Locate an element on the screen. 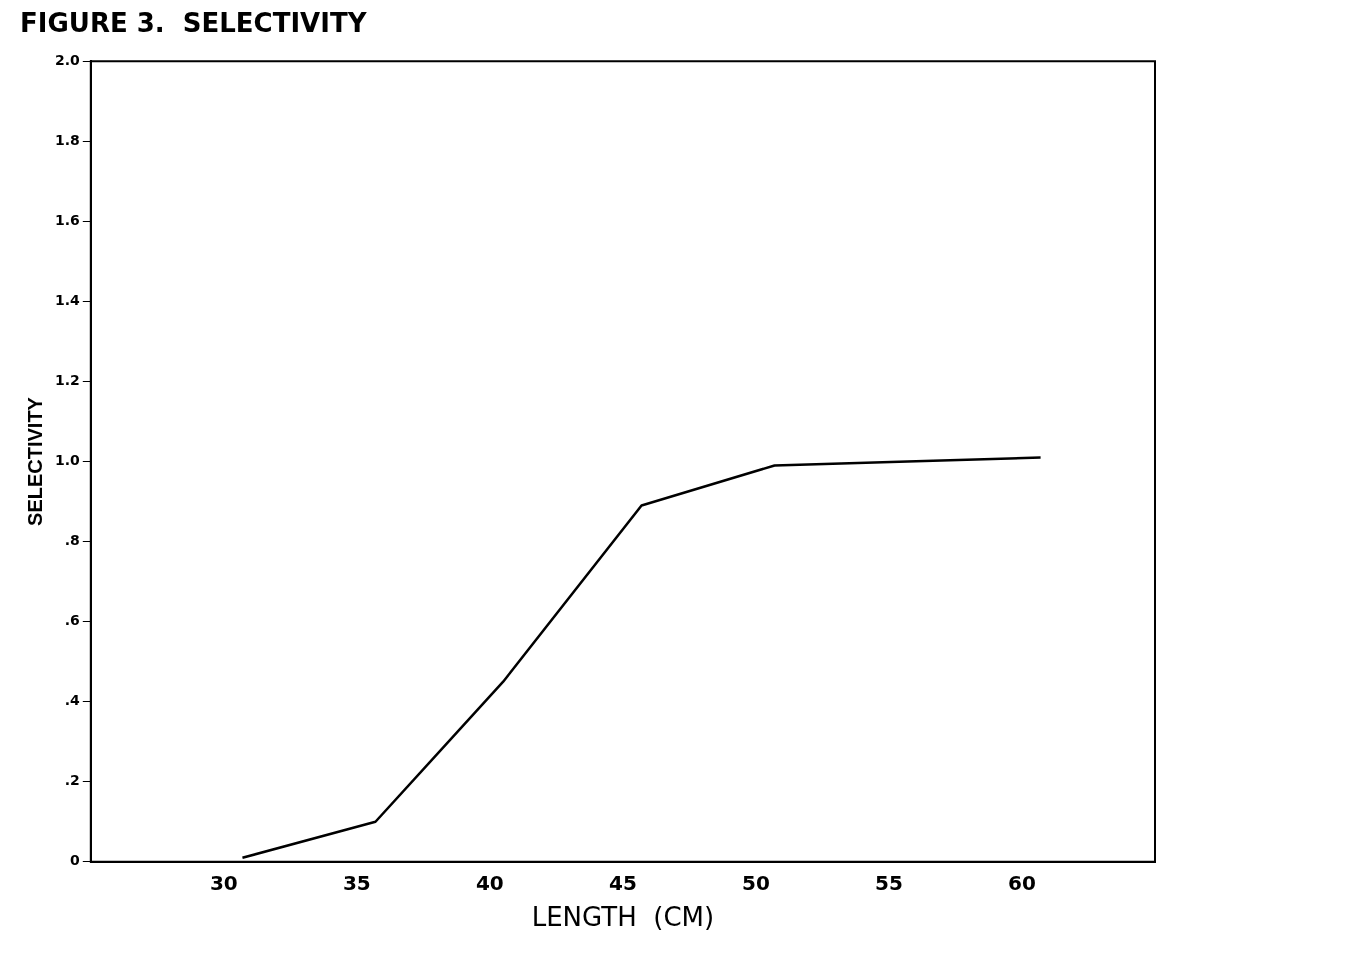 This screenshot has width=1355, height=959. y-tick-label: 0 is located at coordinates (75, 860).